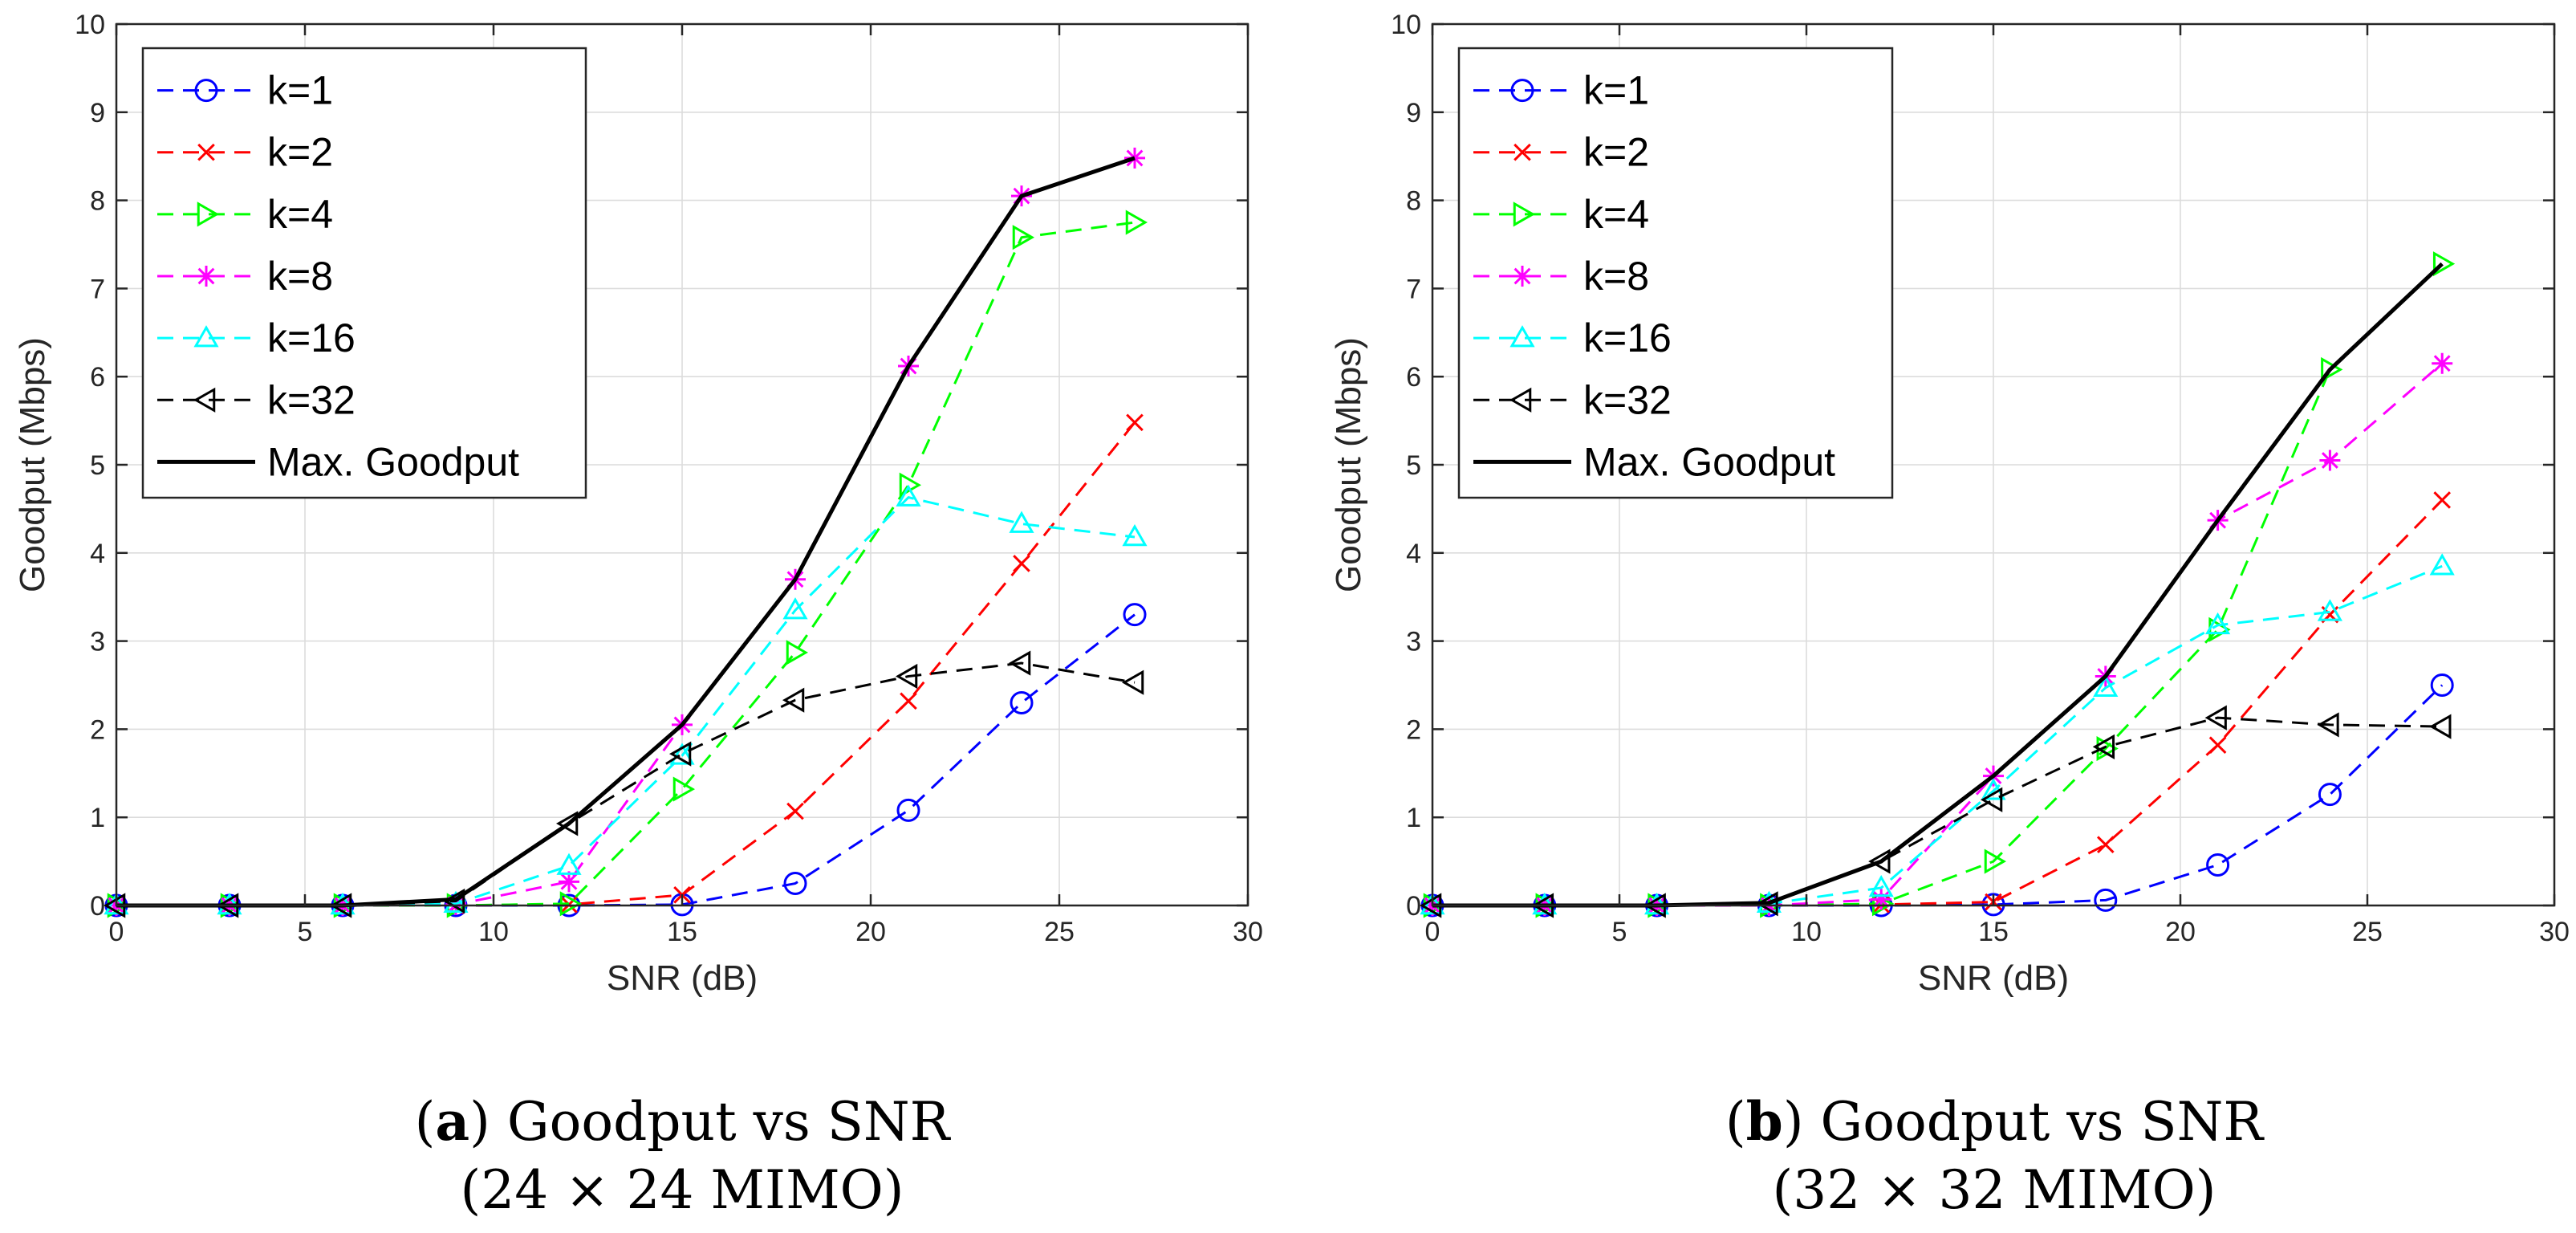 This screenshot has width=2576, height=1233. I want to click on x-tick-label: 0, so click(117, 932).